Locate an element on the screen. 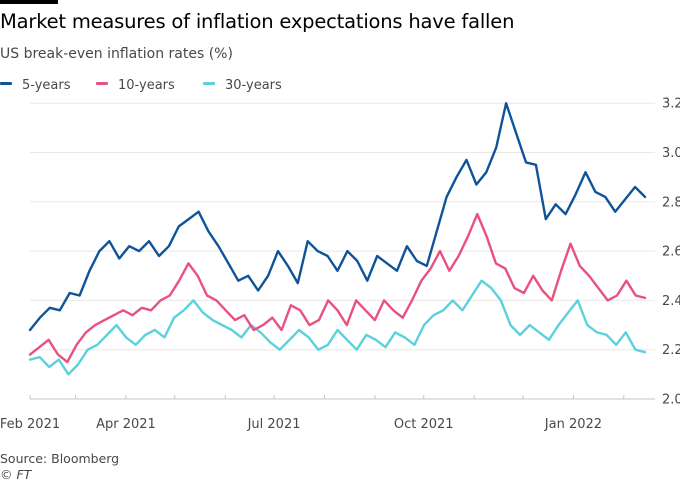 Image resolution: width=680 pixels, height=486 pixels. legend-swatch-5-years is located at coordinates (6, 83).